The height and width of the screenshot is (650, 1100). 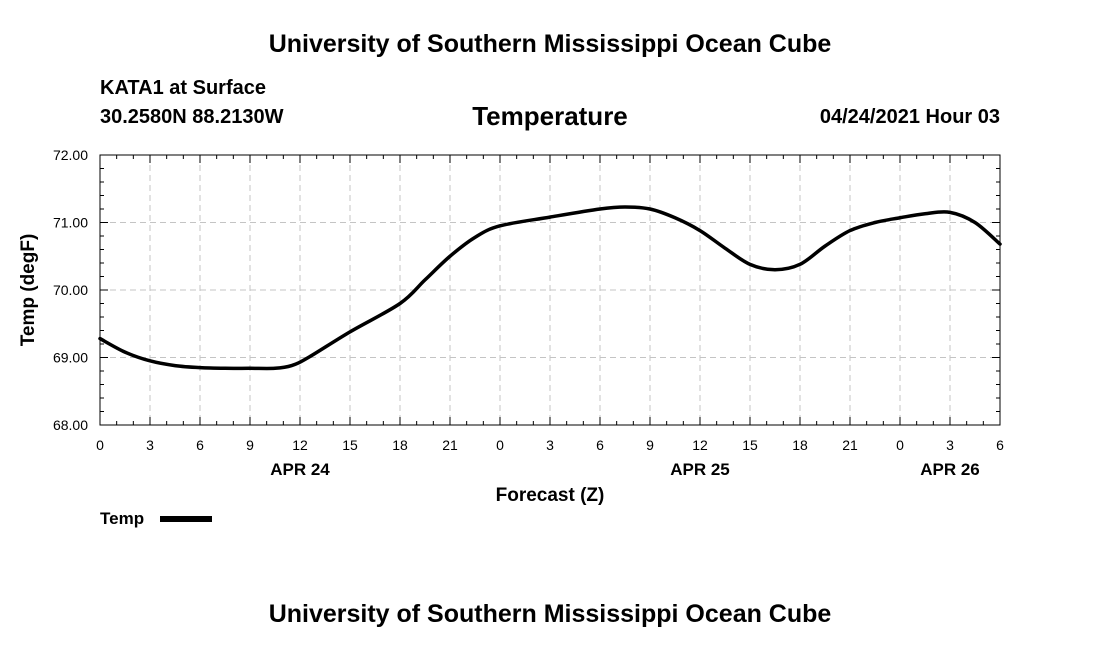 I want to click on date-label: APR 25, so click(x=700, y=469).